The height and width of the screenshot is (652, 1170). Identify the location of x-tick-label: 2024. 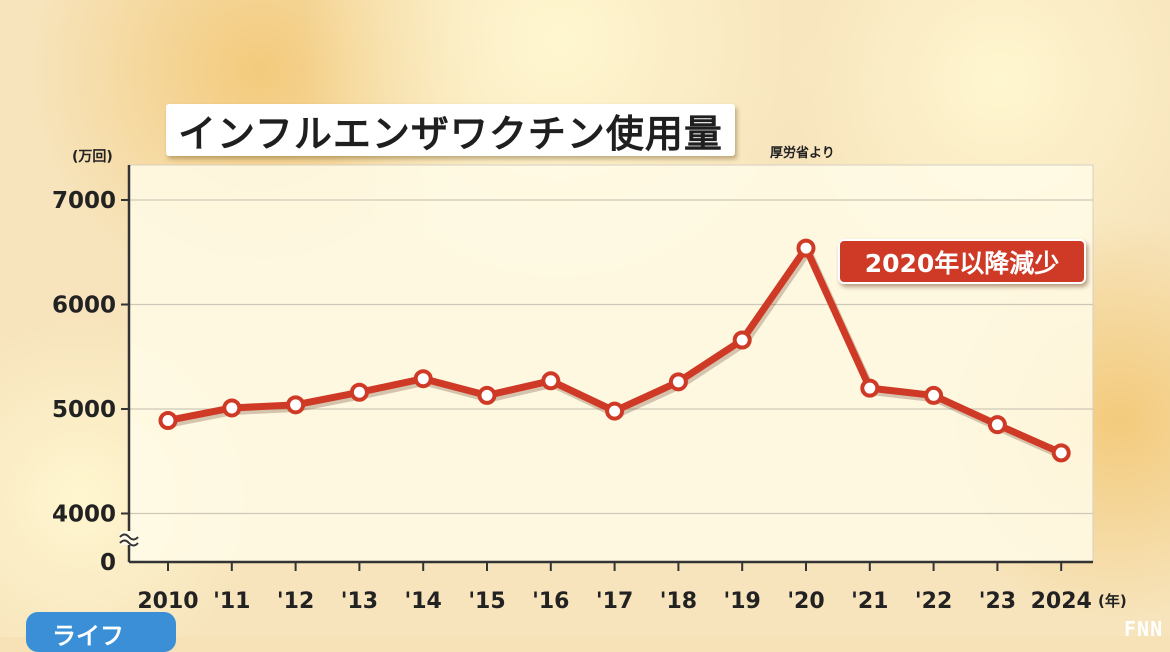
(1061, 601).